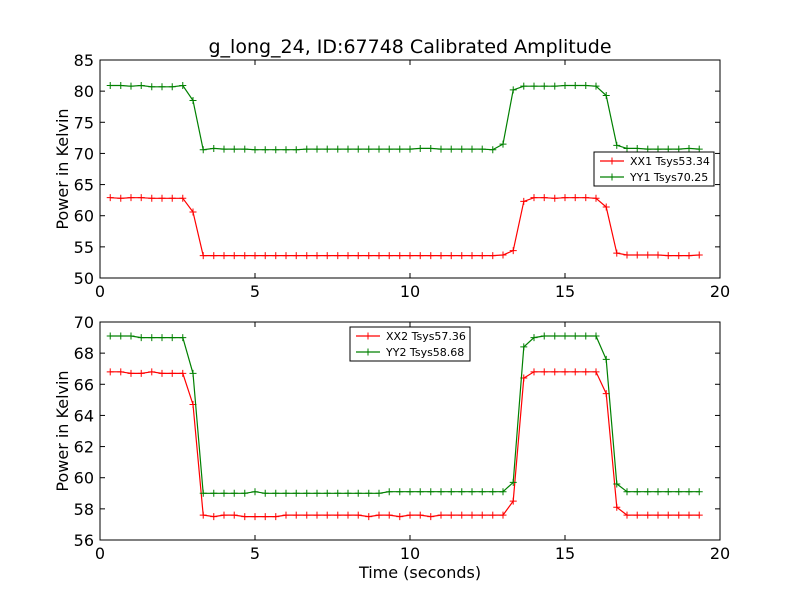  What do you see at coordinates (424, 352) in the screenshot?
I see `legend-label: YY2 Tsys58.68` at bounding box center [424, 352].